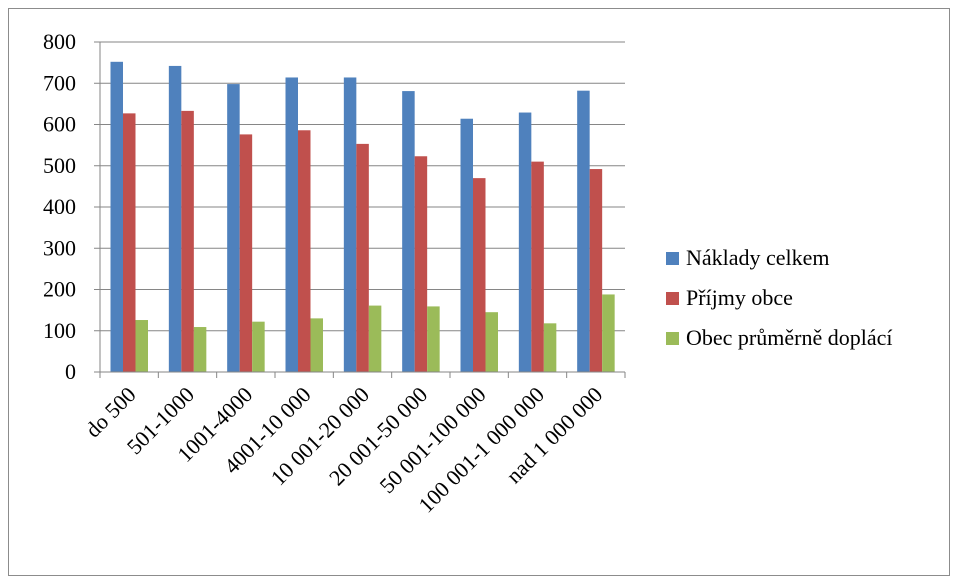  What do you see at coordinates (739, 297) in the screenshot?
I see `legend-label: Příjmy obce` at bounding box center [739, 297].